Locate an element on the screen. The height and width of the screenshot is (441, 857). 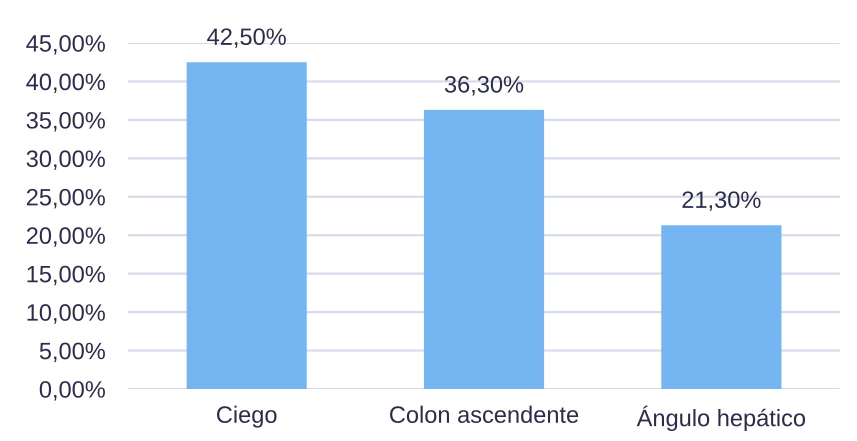
data-label: 36,30% is located at coordinates (484, 86).